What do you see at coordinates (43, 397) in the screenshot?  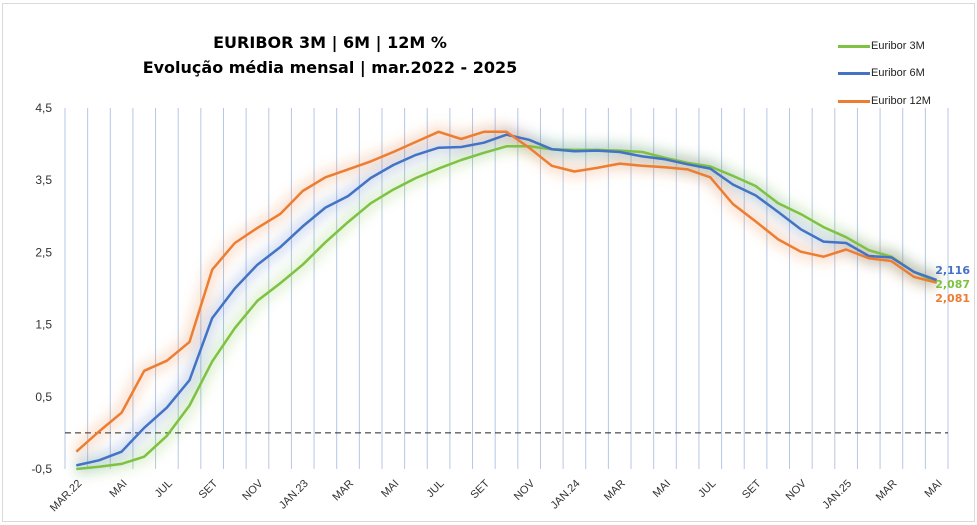 I see `y-tick-label: 0,5` at bounding box center [43, 397].